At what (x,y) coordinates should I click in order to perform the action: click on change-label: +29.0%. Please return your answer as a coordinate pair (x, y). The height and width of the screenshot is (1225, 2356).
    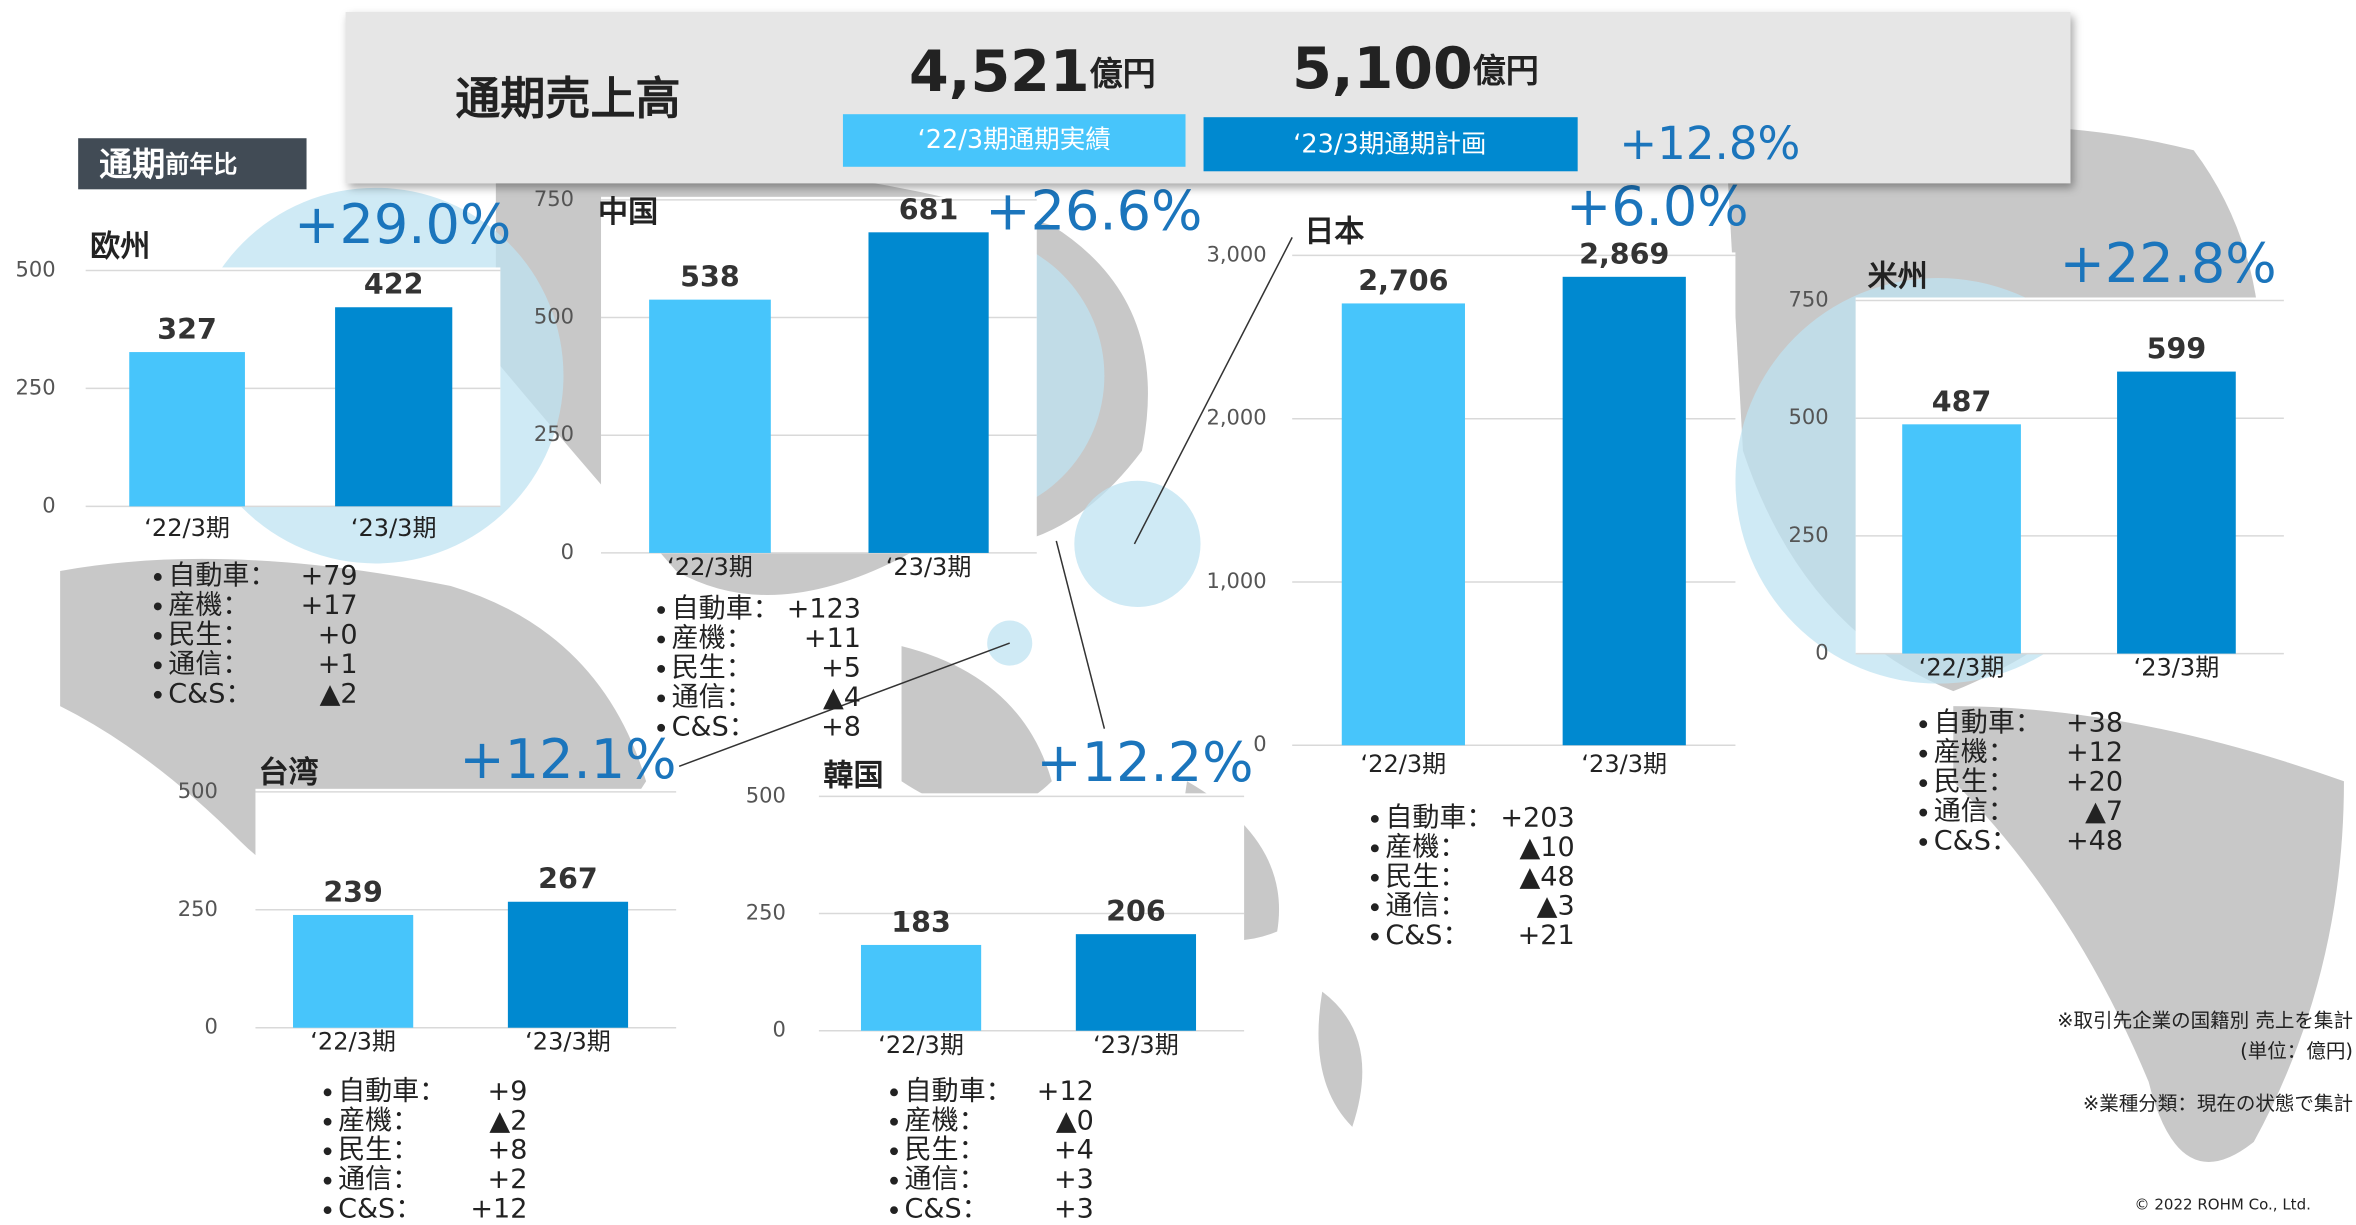
    Looking at the image, I should click on (402, 224).